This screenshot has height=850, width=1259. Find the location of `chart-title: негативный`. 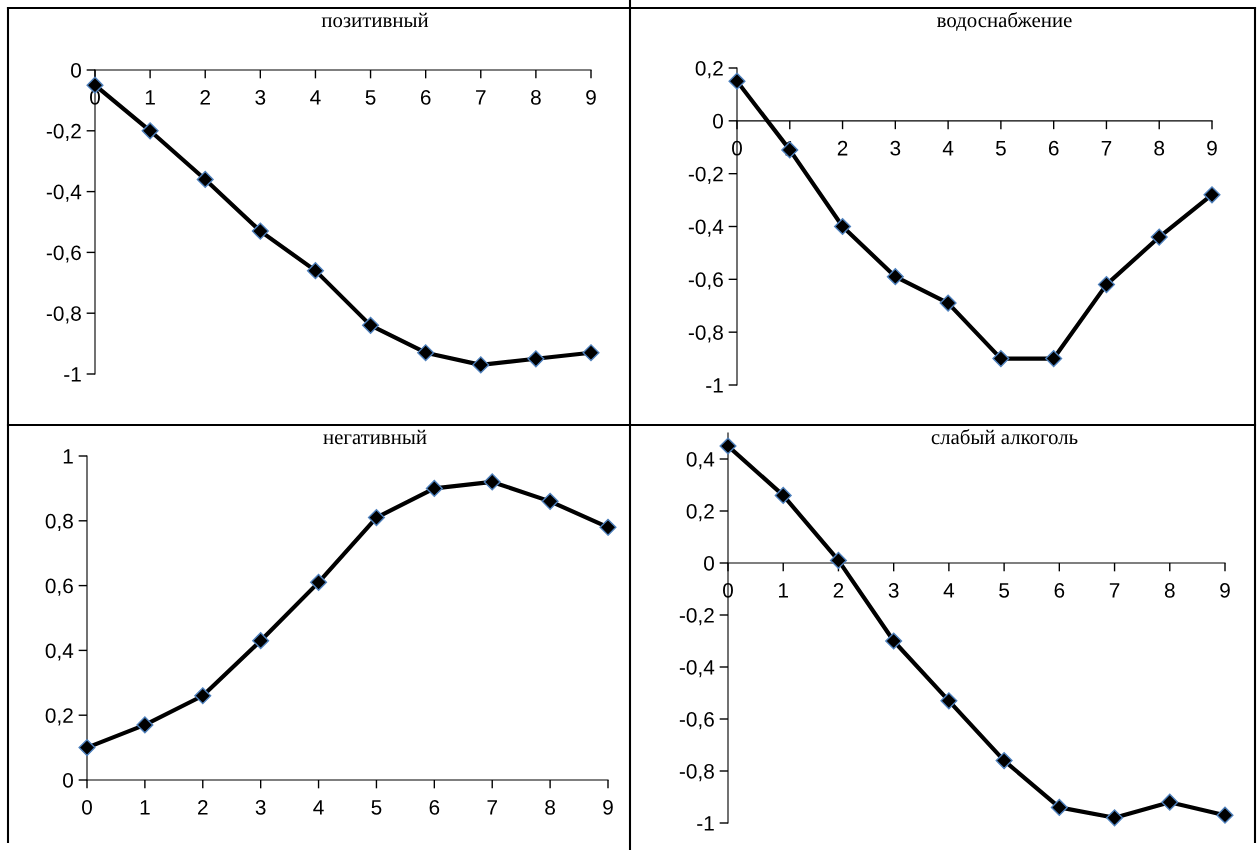

chart-title: негативный is located at coordinates (375, 437).